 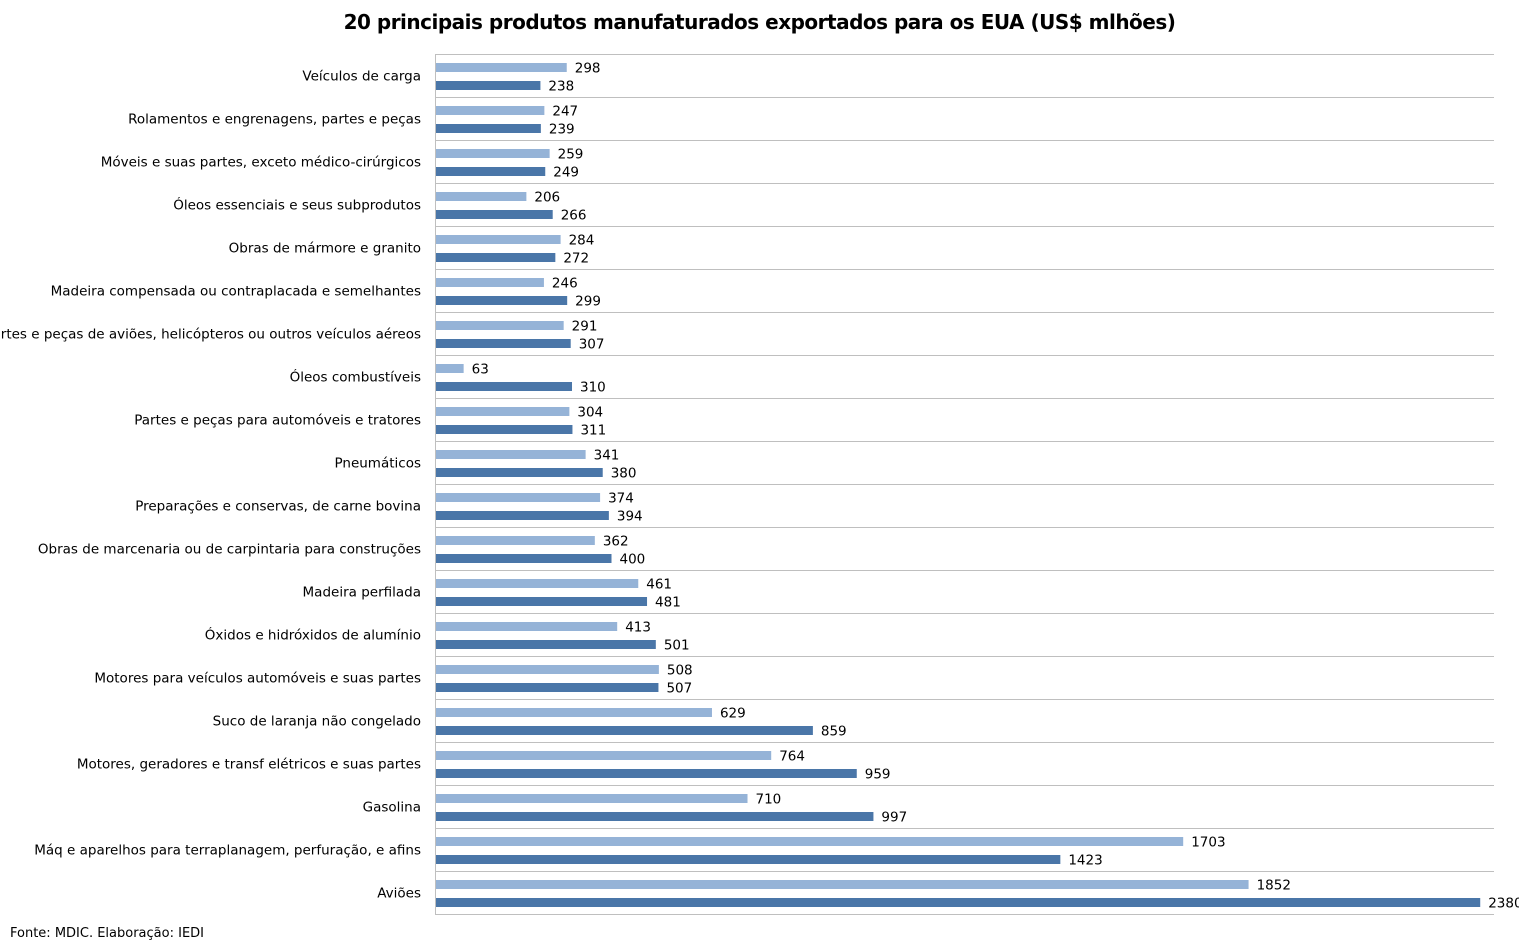 I want to click on data-label: 380, so click(x=624, y=474).